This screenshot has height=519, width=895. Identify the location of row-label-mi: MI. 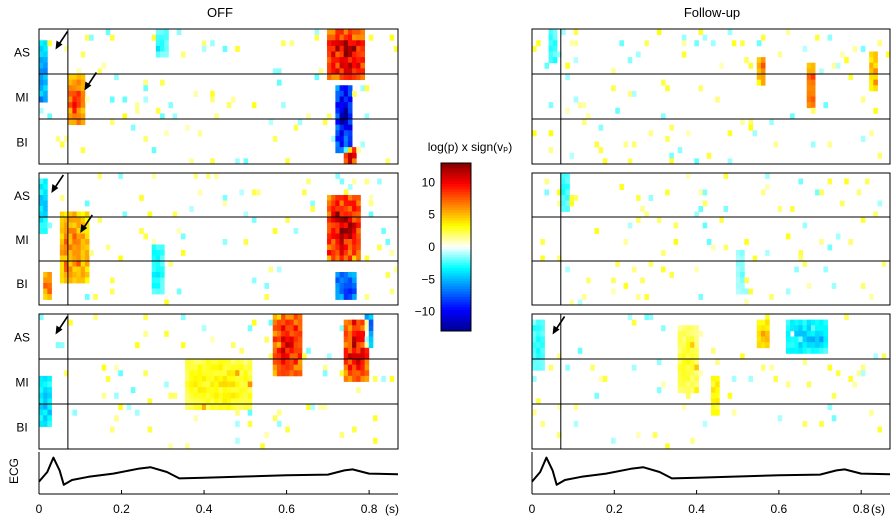
(21, 98).